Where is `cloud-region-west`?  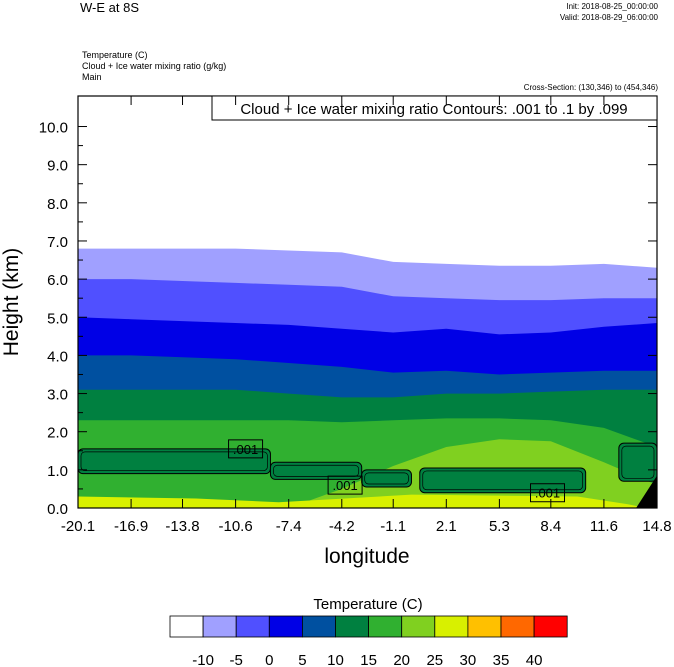
cloud-region-west is located at coordinates (174, 461).